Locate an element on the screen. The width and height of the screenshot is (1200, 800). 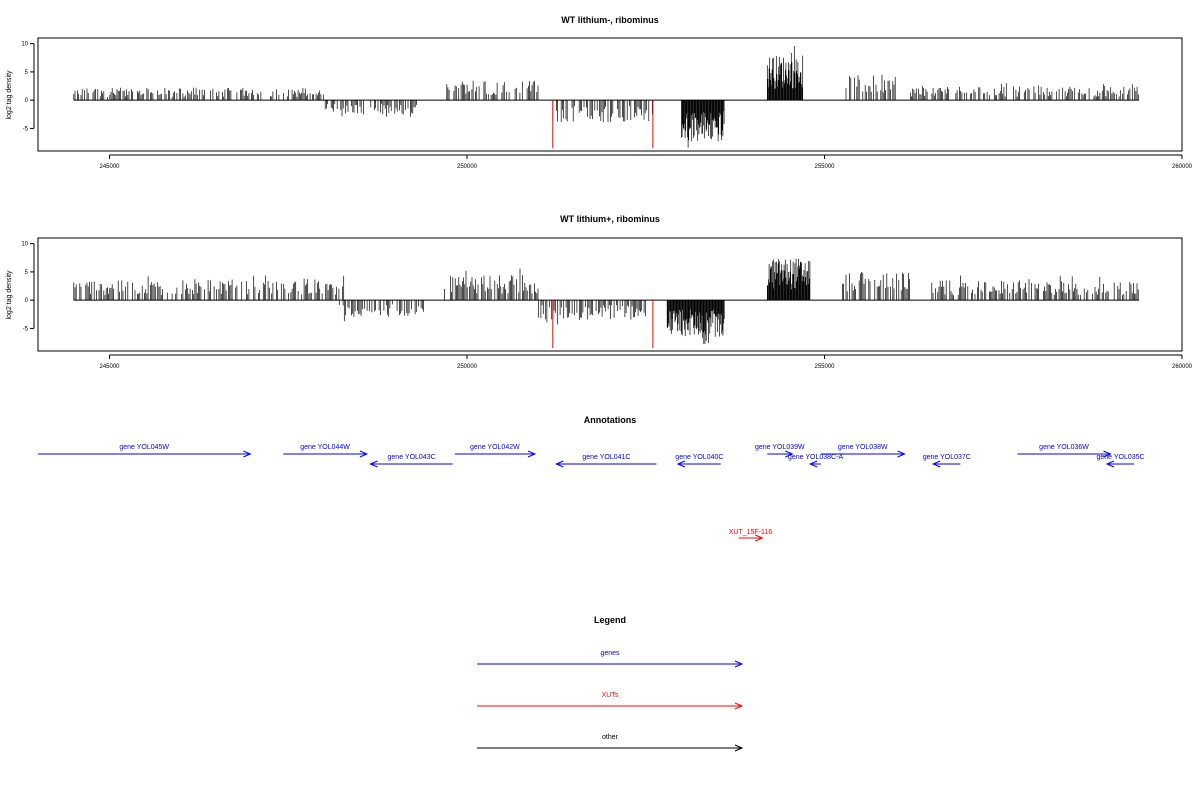
legend-label: XUTs is located at coordinates (610, 695).